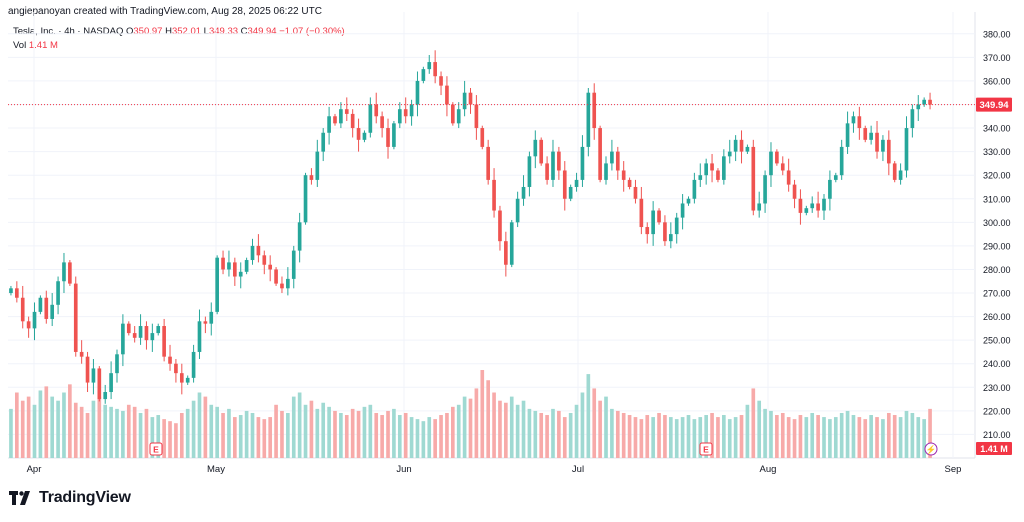 The height and width of the screenshot is (522, 1024). I want to click on y-tick-label: 270.00, so click(997, 294).